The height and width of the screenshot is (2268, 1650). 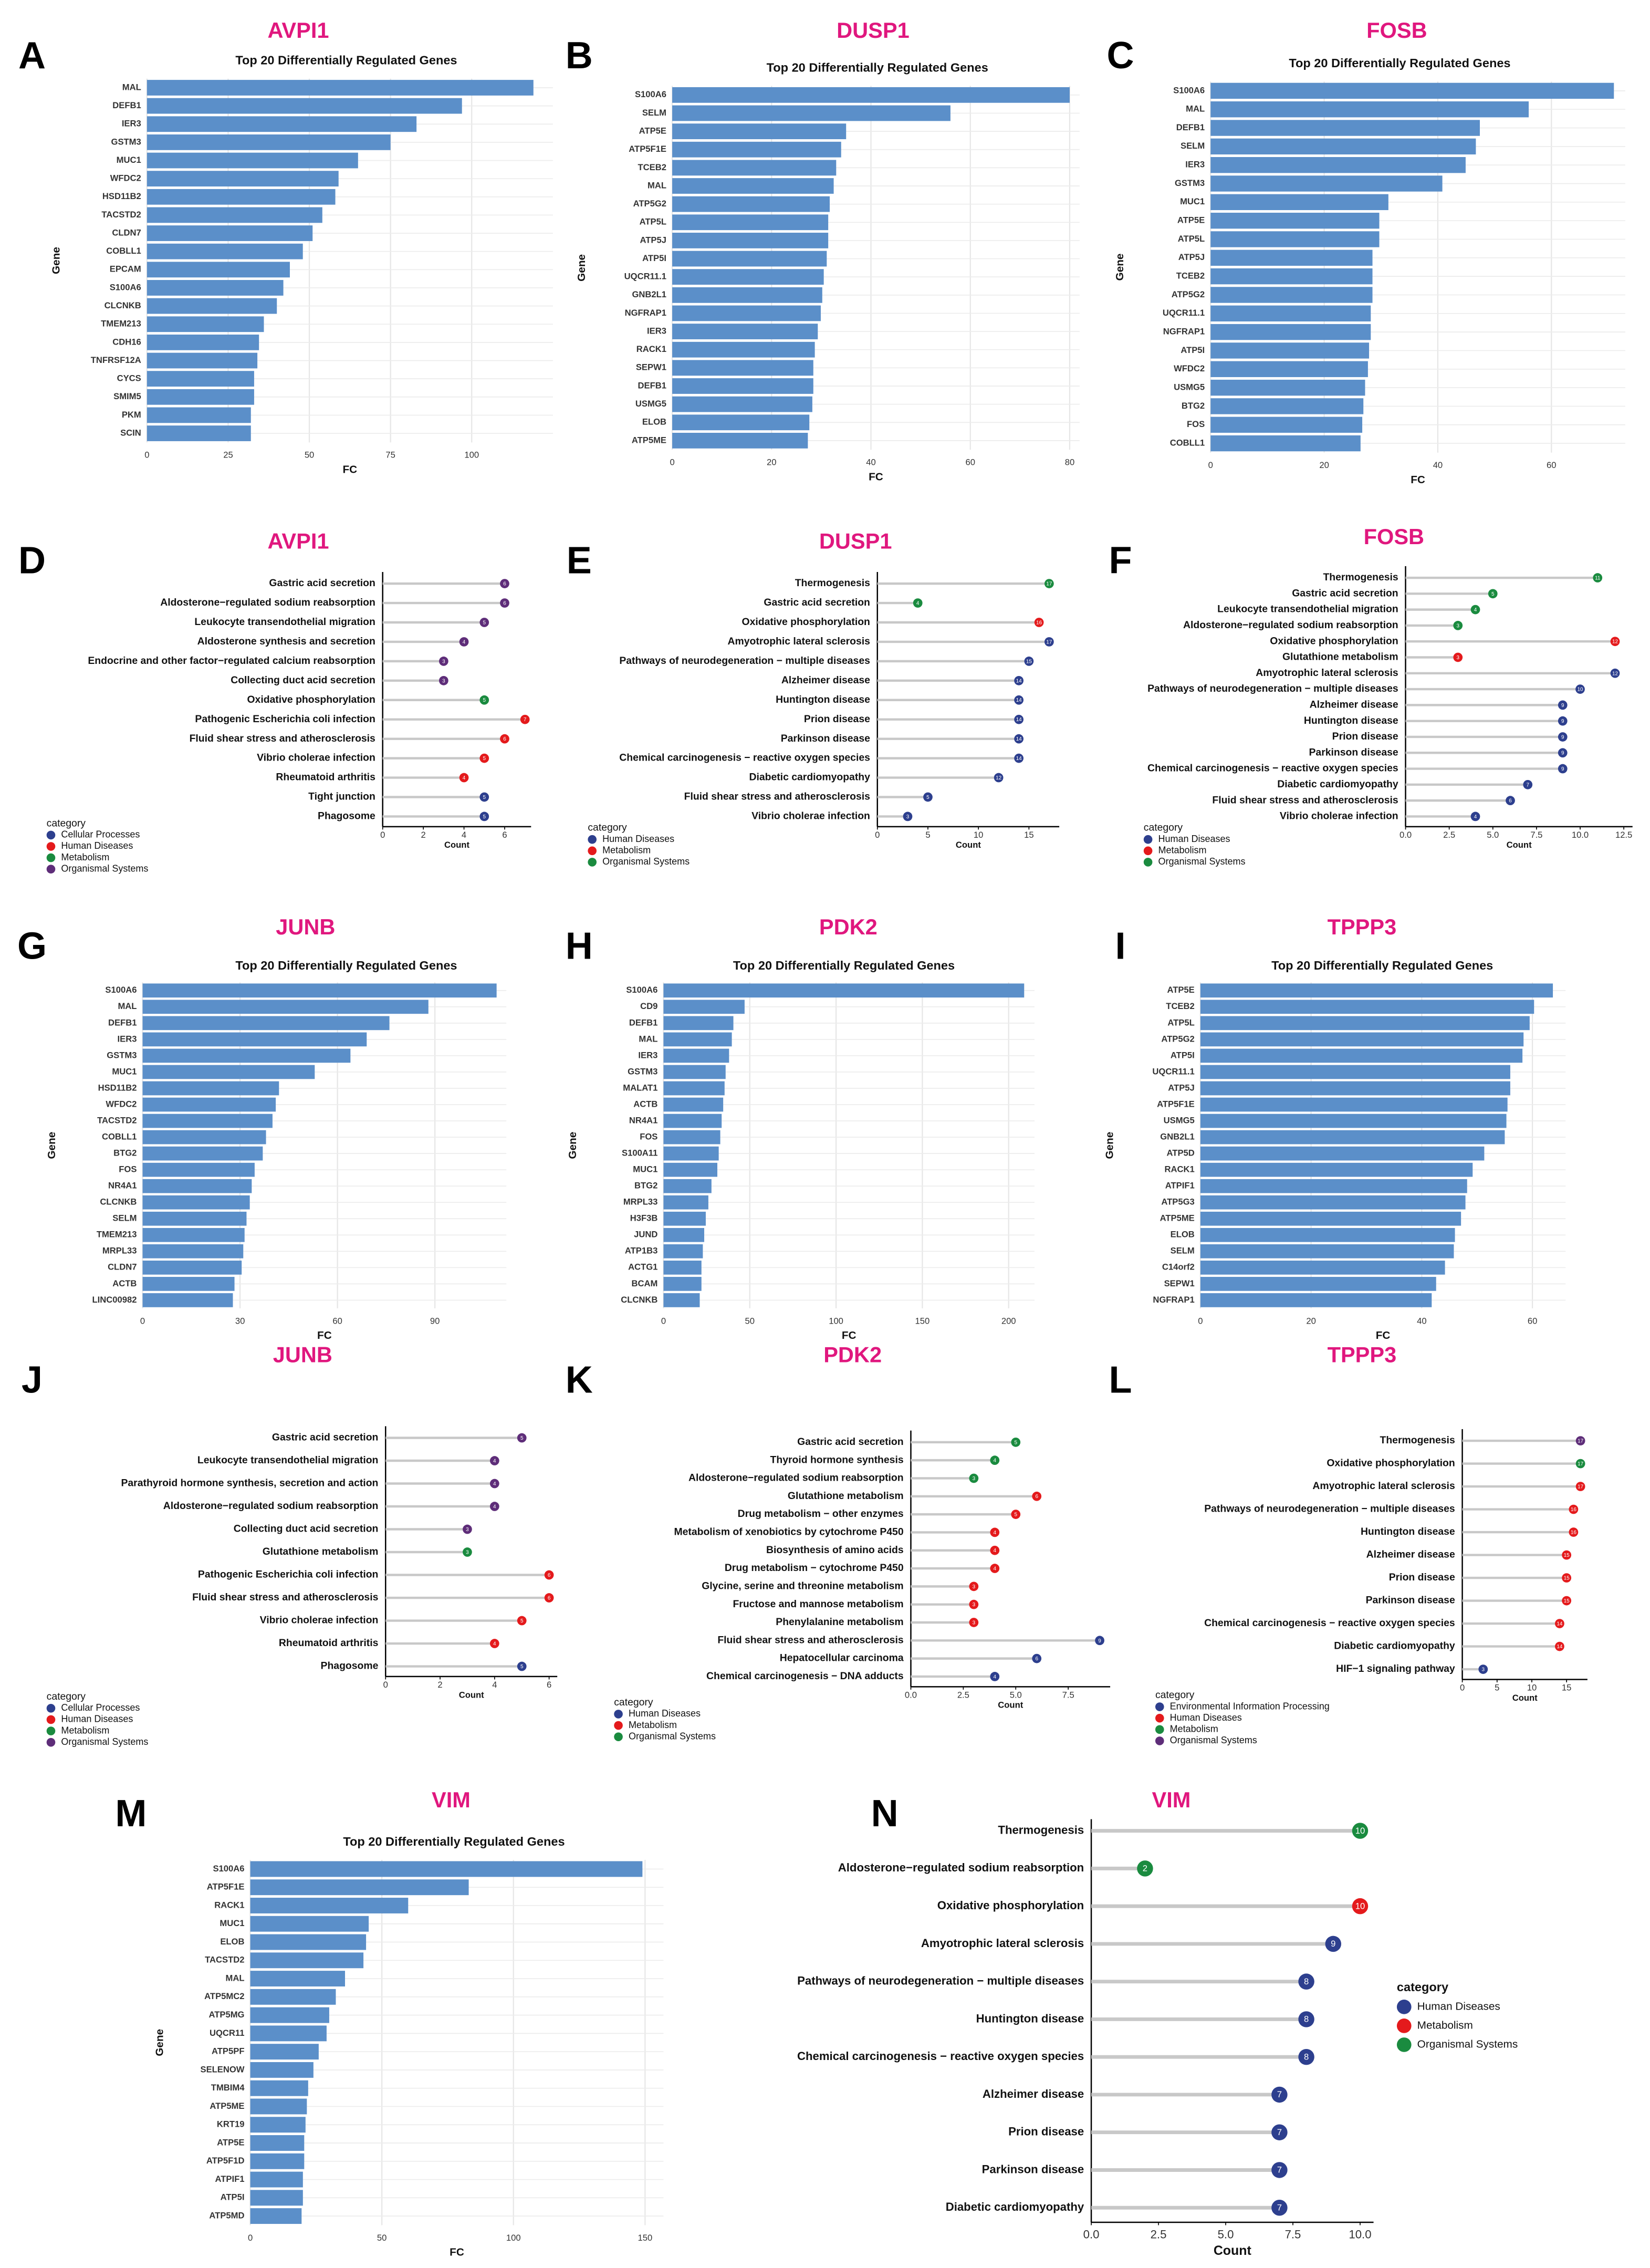 What do you see at coordinates (118, 1202) in the screenshot?
I see `y-tick-label: CLCNKB` at bounding box center [118, 1202].